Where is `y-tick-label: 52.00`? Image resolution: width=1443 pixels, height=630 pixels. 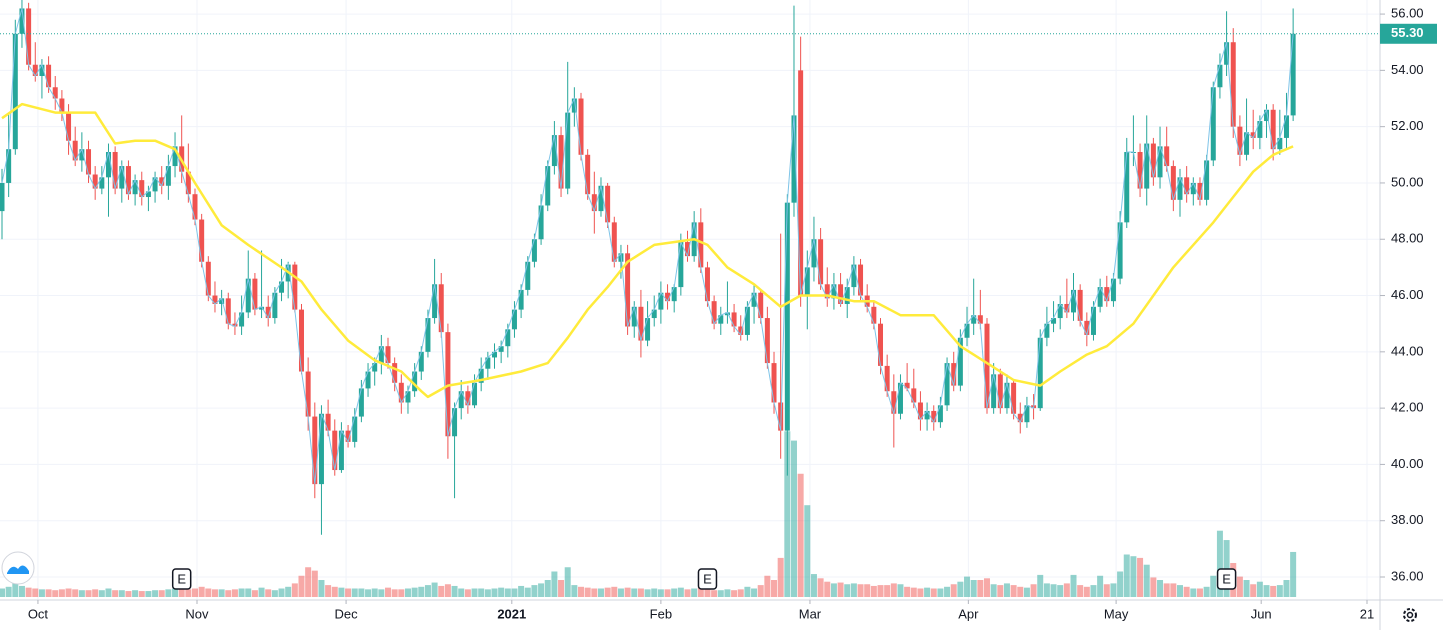 y-tick-label: 52.00 is located at coordinates (1407, 125).